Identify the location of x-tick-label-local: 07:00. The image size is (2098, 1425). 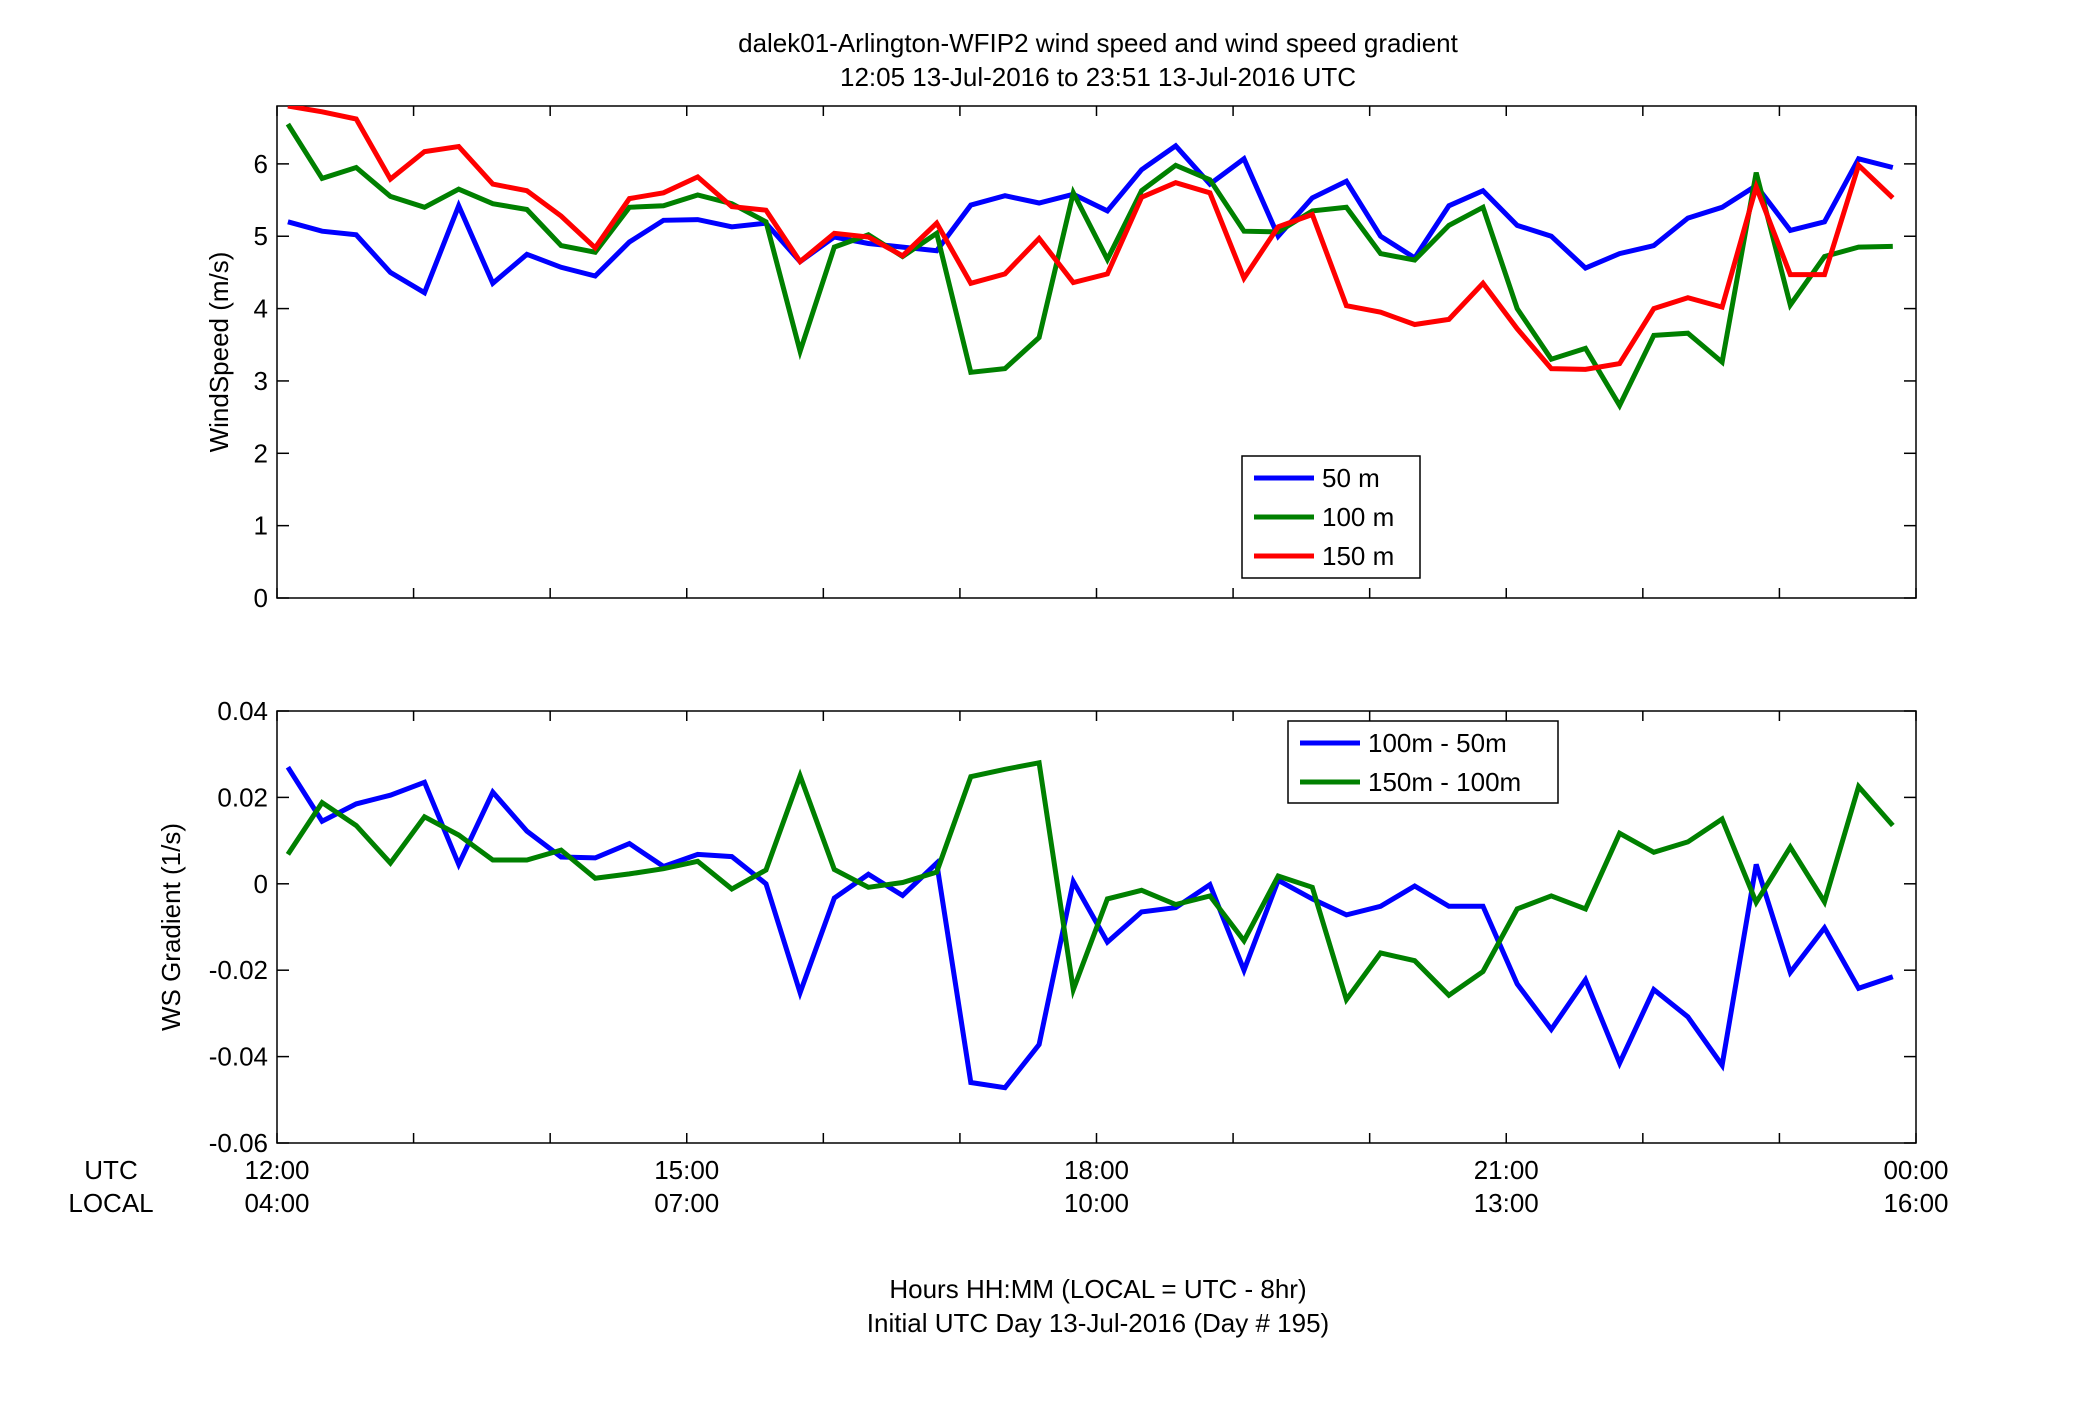
(686, 1203).